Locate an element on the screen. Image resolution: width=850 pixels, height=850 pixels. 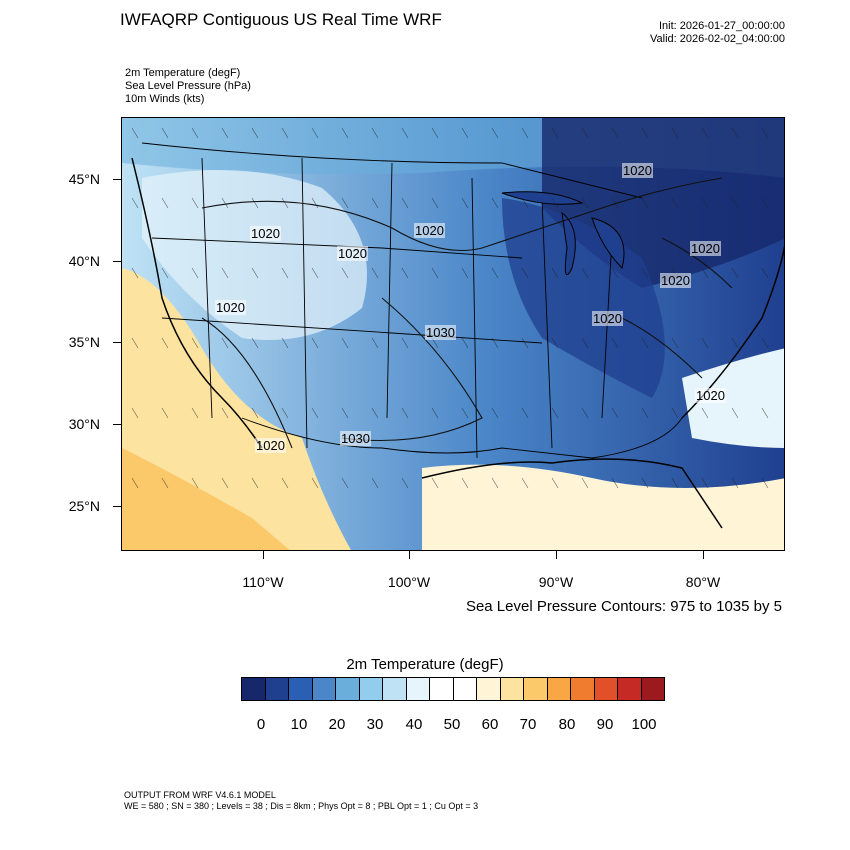
field-label-winds: 10m Winds (kts) is located at coordinates (165, 99).